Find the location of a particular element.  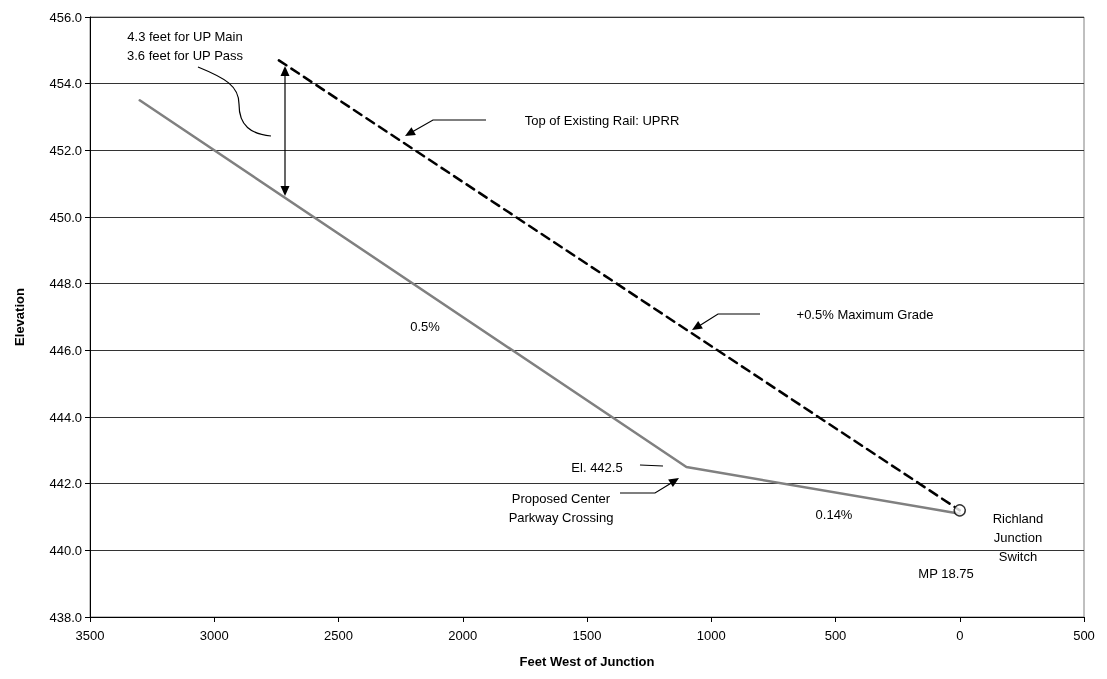

annotation: 0.14% is located at coordinates (834, 514).